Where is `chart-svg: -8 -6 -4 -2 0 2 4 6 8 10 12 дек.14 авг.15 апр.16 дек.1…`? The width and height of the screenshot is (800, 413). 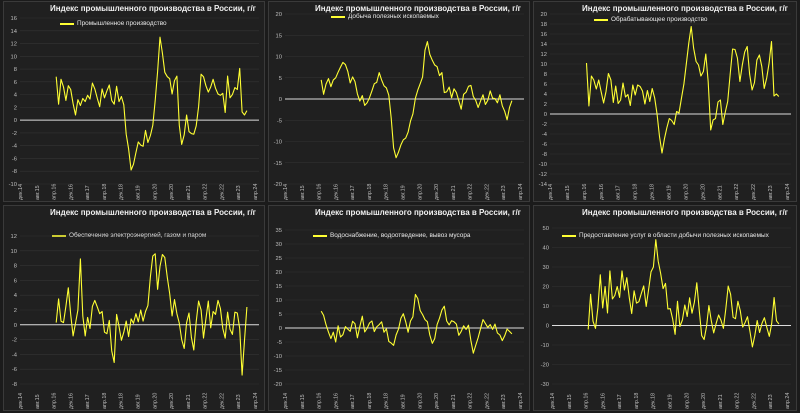
chart-svg: -8 -6 -4 -2 0 2 4 6 8 10 12 дек.14 авг.15 апр.16 дек.1… is located at coordinates (135, 321).